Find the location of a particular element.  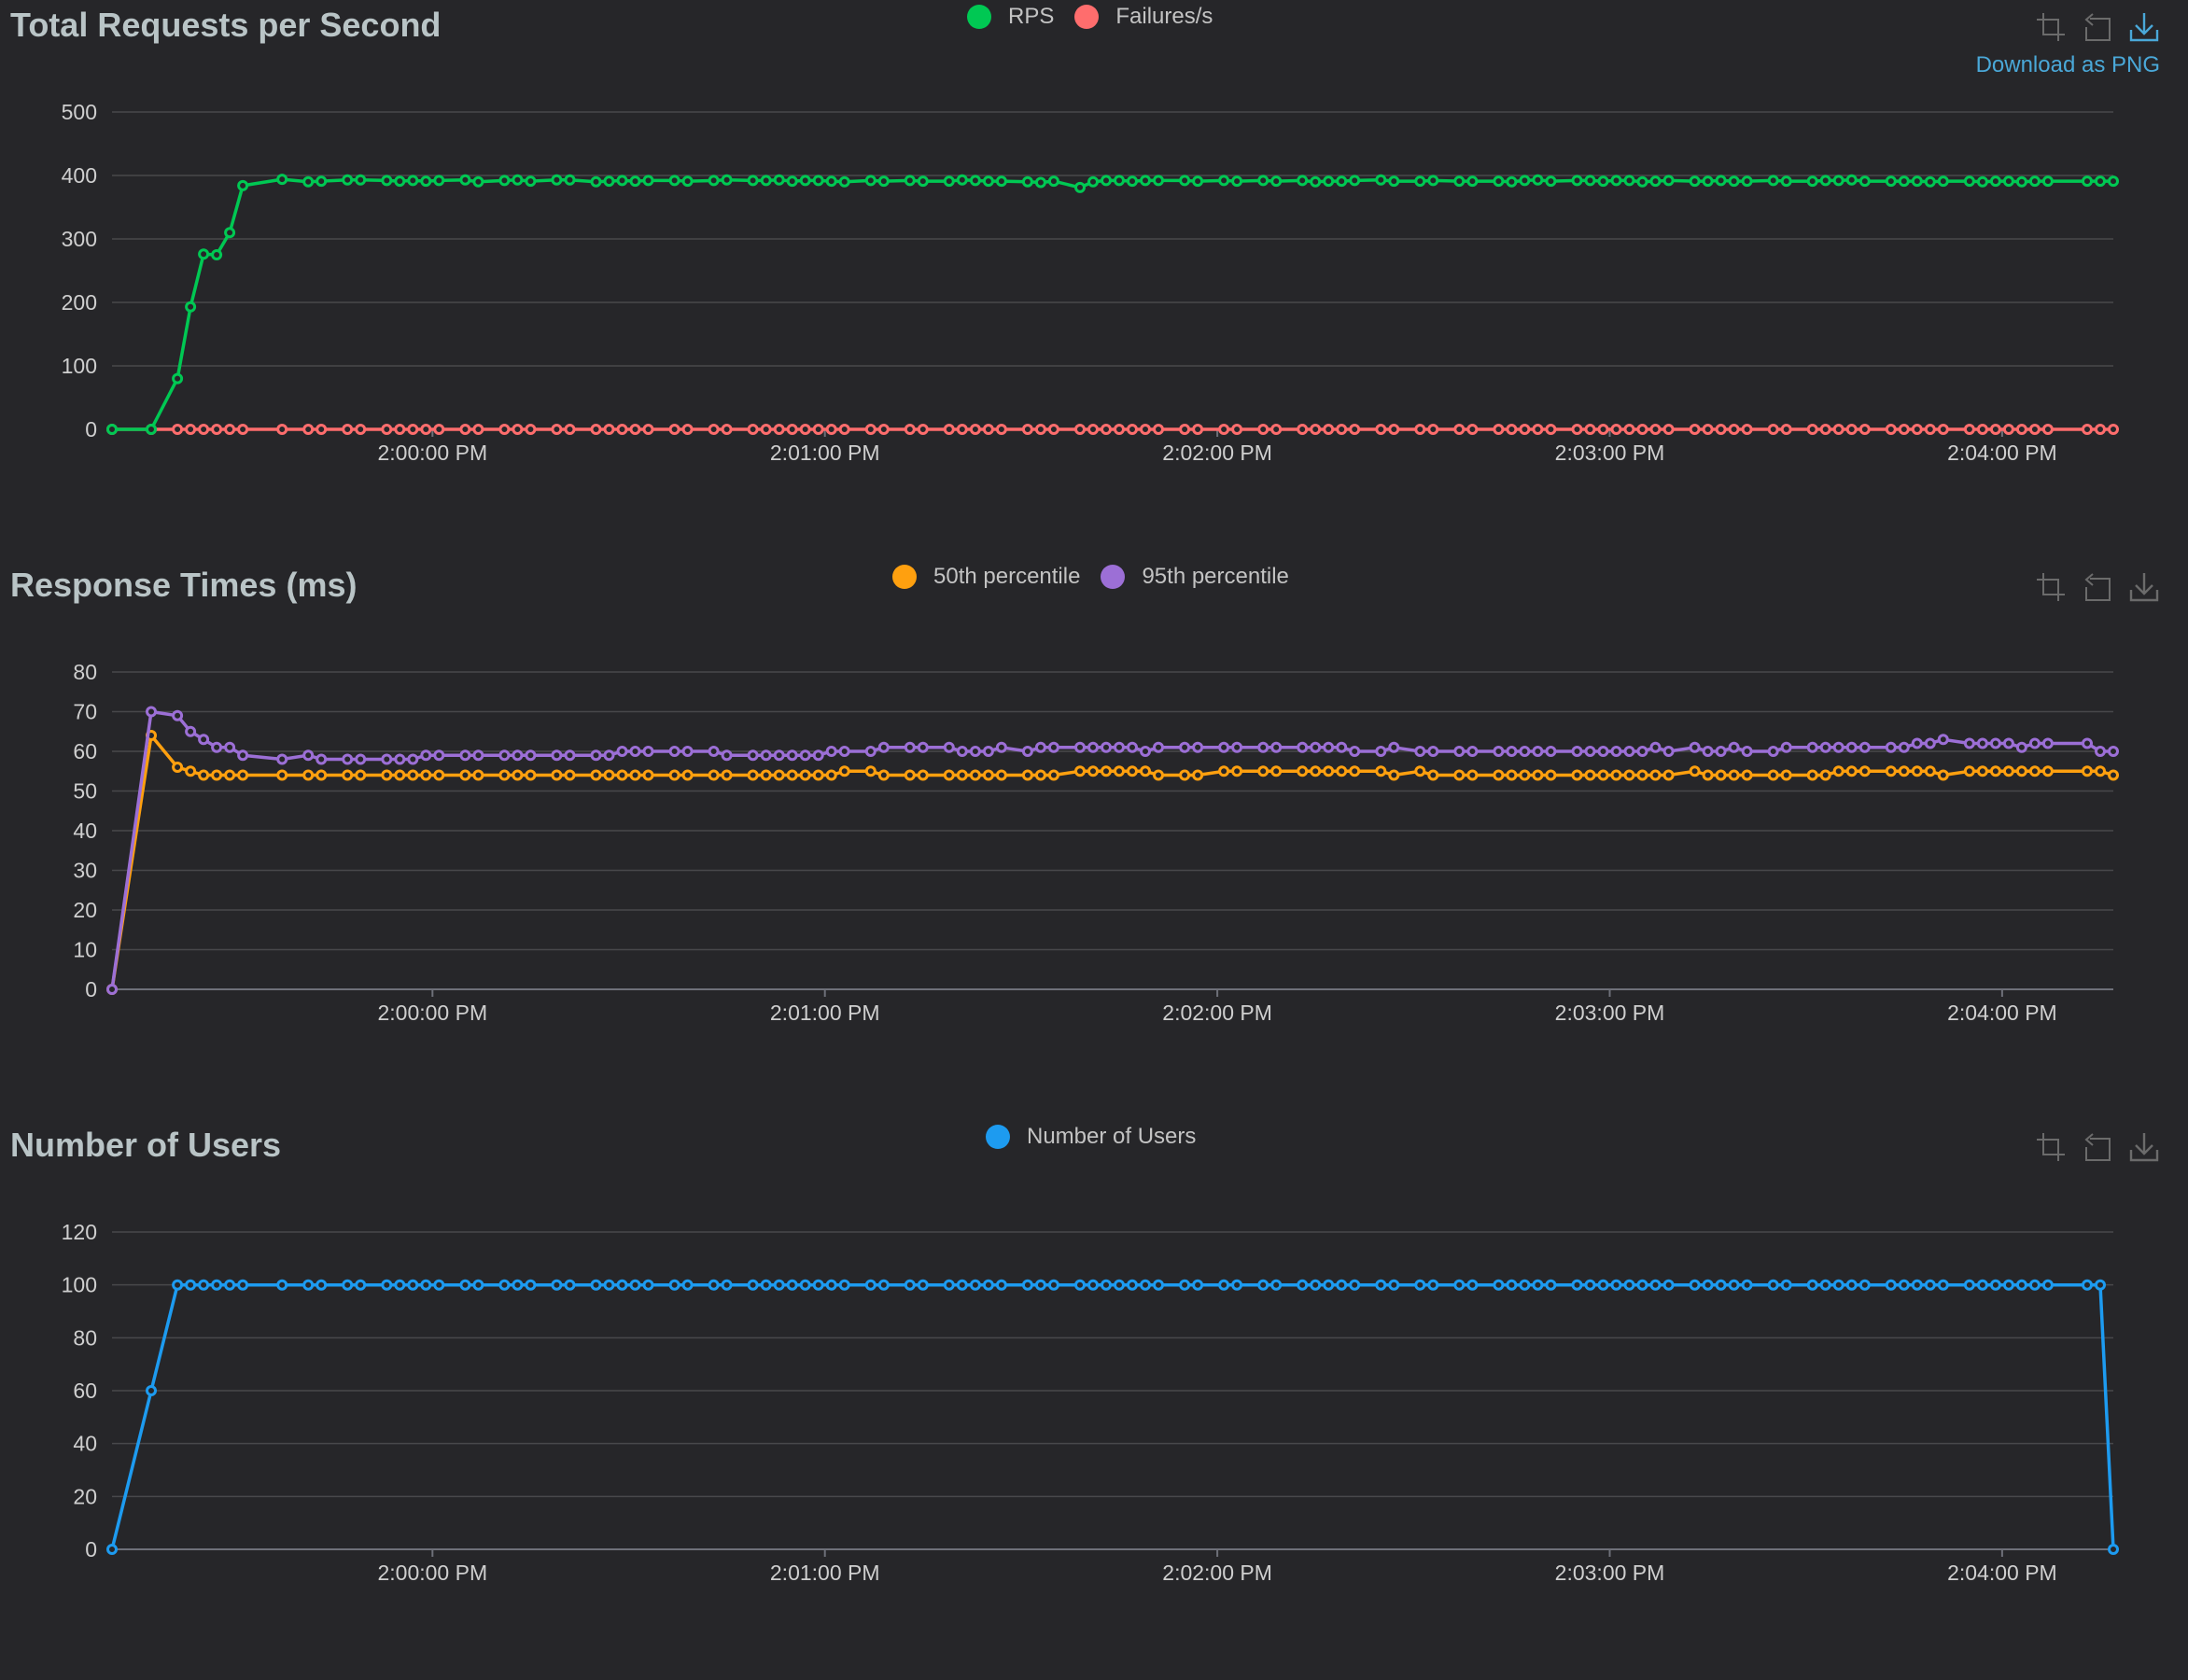

legend-item-p95: 95th percentile is located at coordinates (1195, 577).